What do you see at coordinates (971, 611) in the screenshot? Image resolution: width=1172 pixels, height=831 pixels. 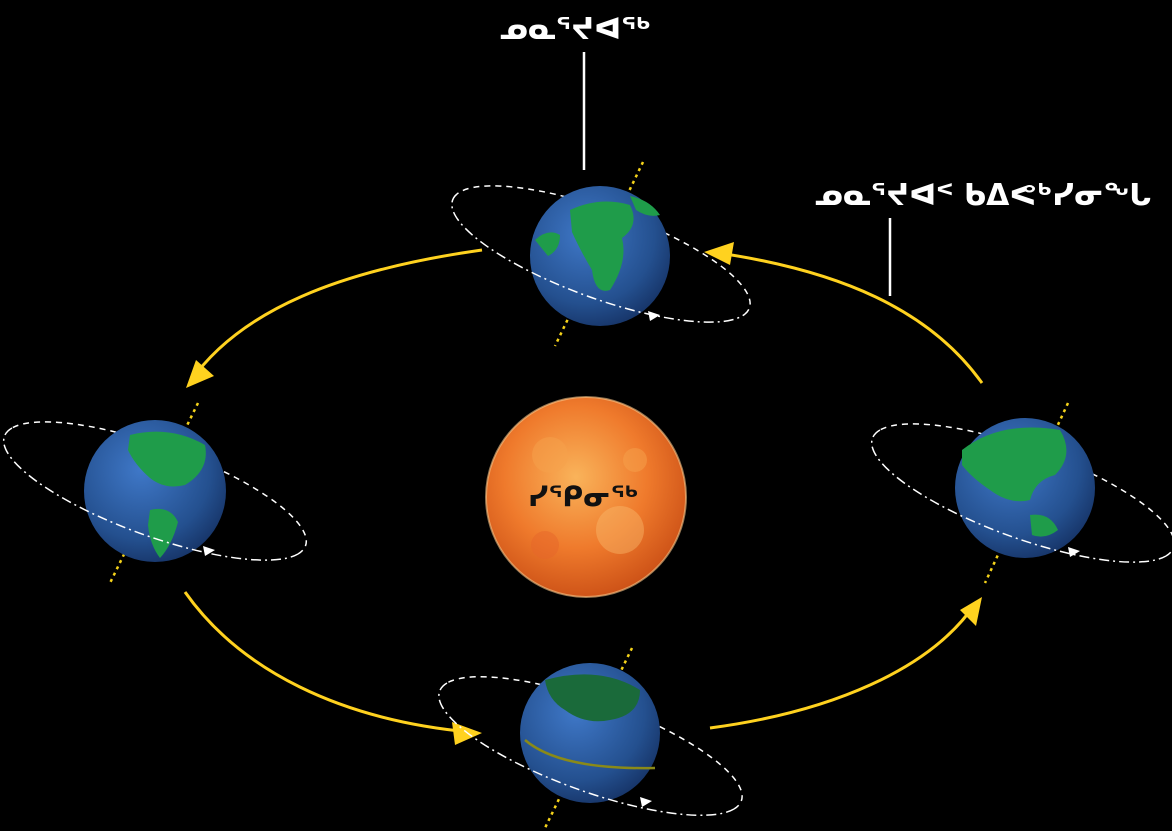 I see `arrowhead-bottom-right` at bounding box center [971, 611].